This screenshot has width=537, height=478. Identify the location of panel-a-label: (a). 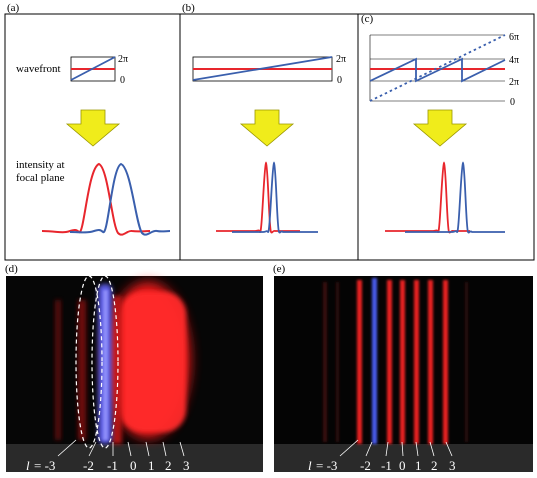
(13, 8).